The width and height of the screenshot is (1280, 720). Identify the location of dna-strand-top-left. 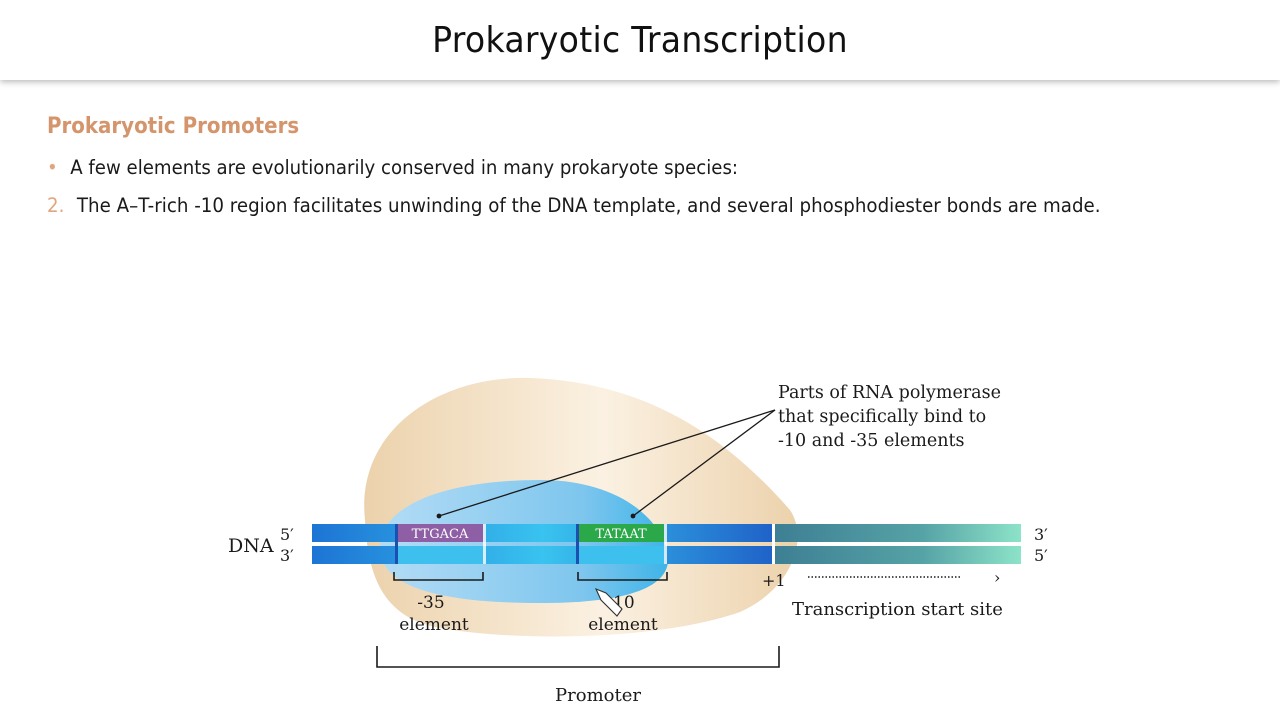
(543, 533).